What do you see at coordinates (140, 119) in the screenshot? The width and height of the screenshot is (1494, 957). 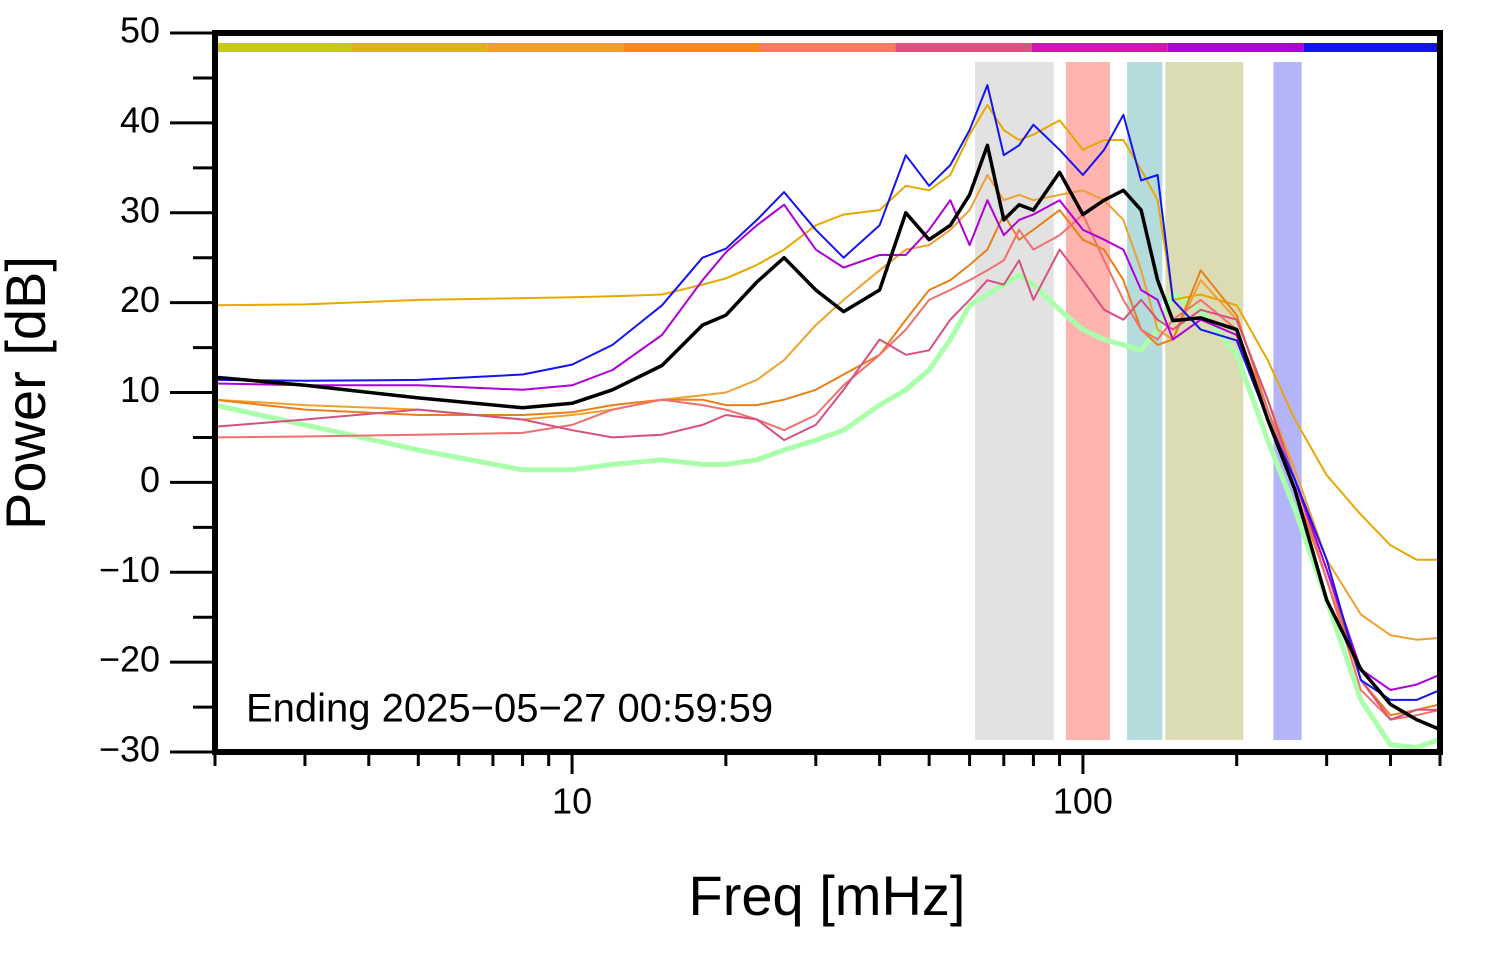 I see `y-tick-label: 40` at bounding box center [140, 119].